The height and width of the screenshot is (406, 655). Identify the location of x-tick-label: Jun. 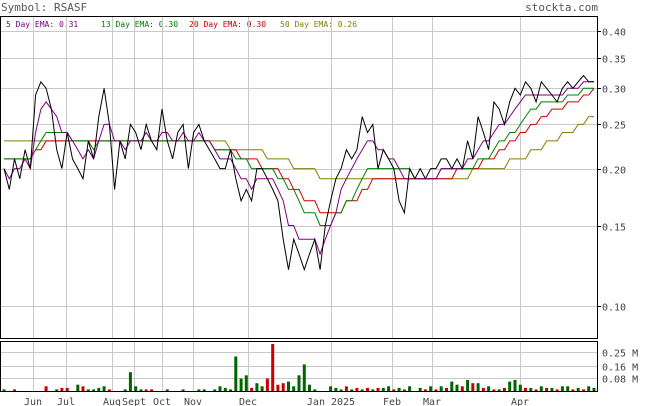
(33, 401).